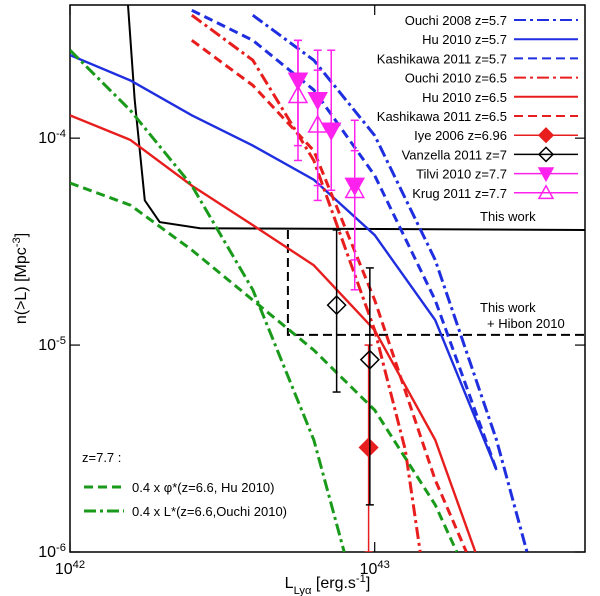 Image resolution: width=600 pixels, height=596 pixels. Describe the element at coordinates (442, 116) in the screenshot. I see `legend-label: Kashikawa 2011 z=6.5` at that location.